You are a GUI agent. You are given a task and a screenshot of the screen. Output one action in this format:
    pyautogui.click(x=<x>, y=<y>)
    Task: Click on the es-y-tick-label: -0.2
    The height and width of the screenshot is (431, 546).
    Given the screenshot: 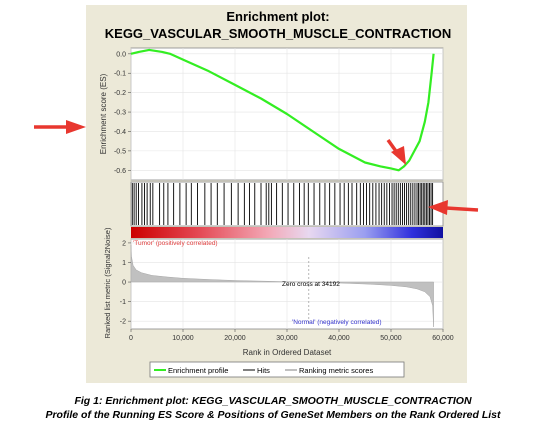 What is the action you would take?
    pyautogui.click(x=120, y=93)
    